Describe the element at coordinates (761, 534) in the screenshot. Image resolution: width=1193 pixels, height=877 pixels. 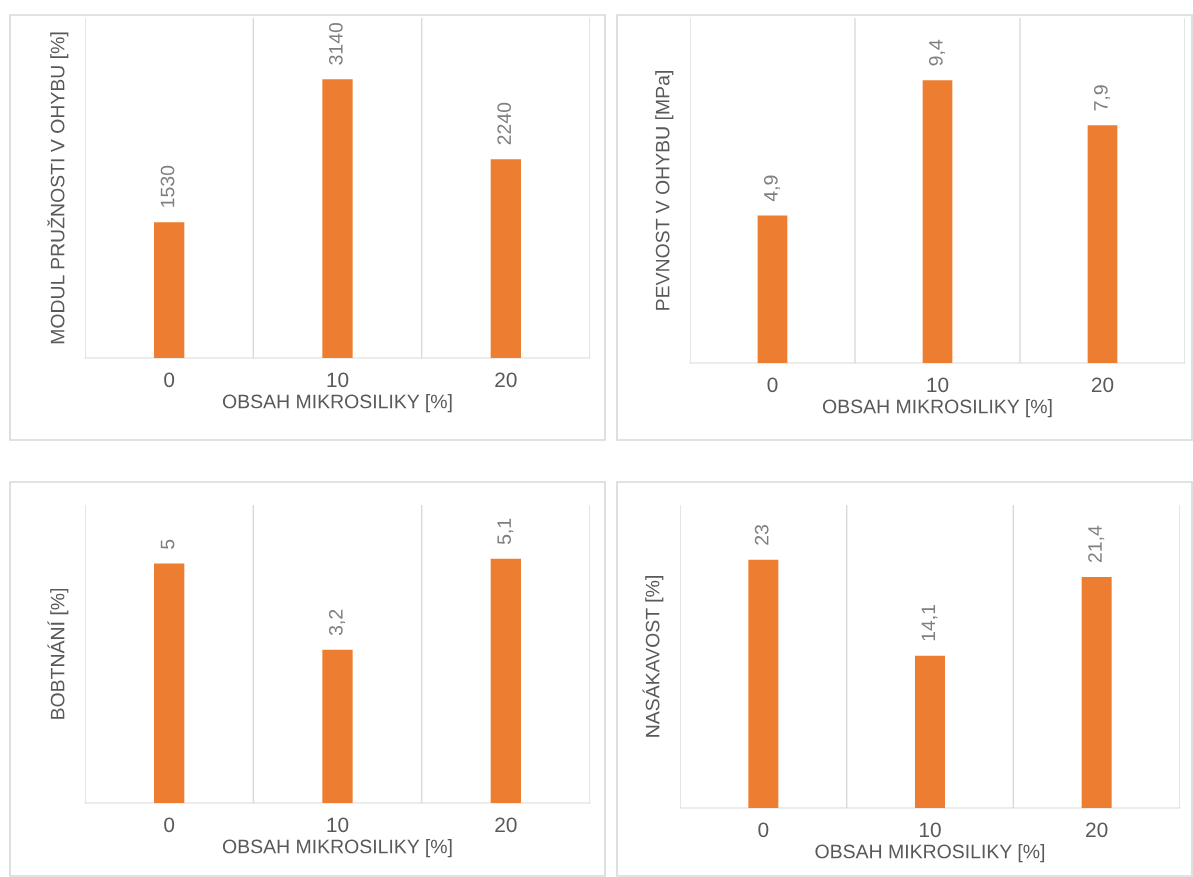
I see `data-label: 23` at that location.